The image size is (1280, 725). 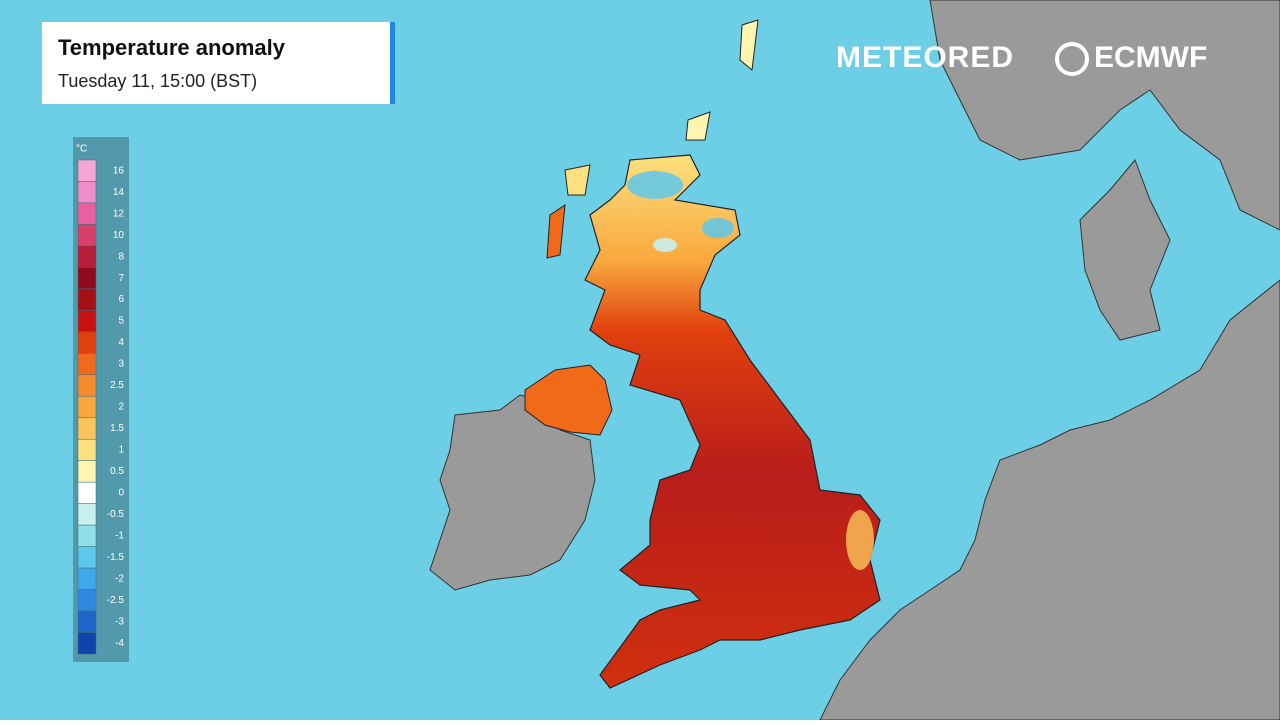 What do you see at coordinates (860, 540) in the screenshot?
I see `anomaly-warm-area` at bounding box center [860, 540].